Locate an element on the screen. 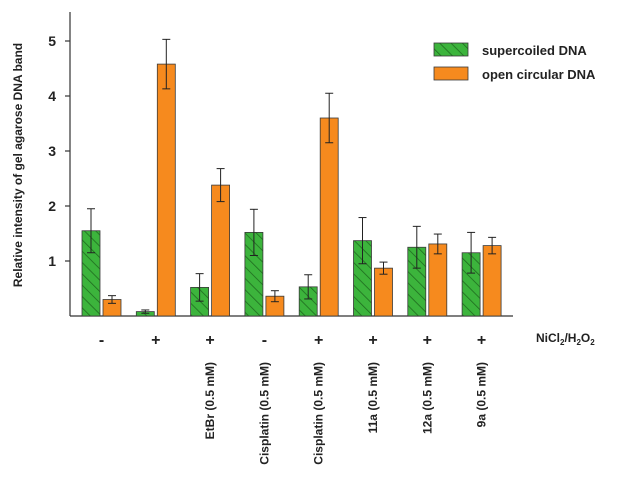 This screenshot has height=477, width=622. treatment-label: 12a (0.5 mM) is located at coordinates (427, 398).